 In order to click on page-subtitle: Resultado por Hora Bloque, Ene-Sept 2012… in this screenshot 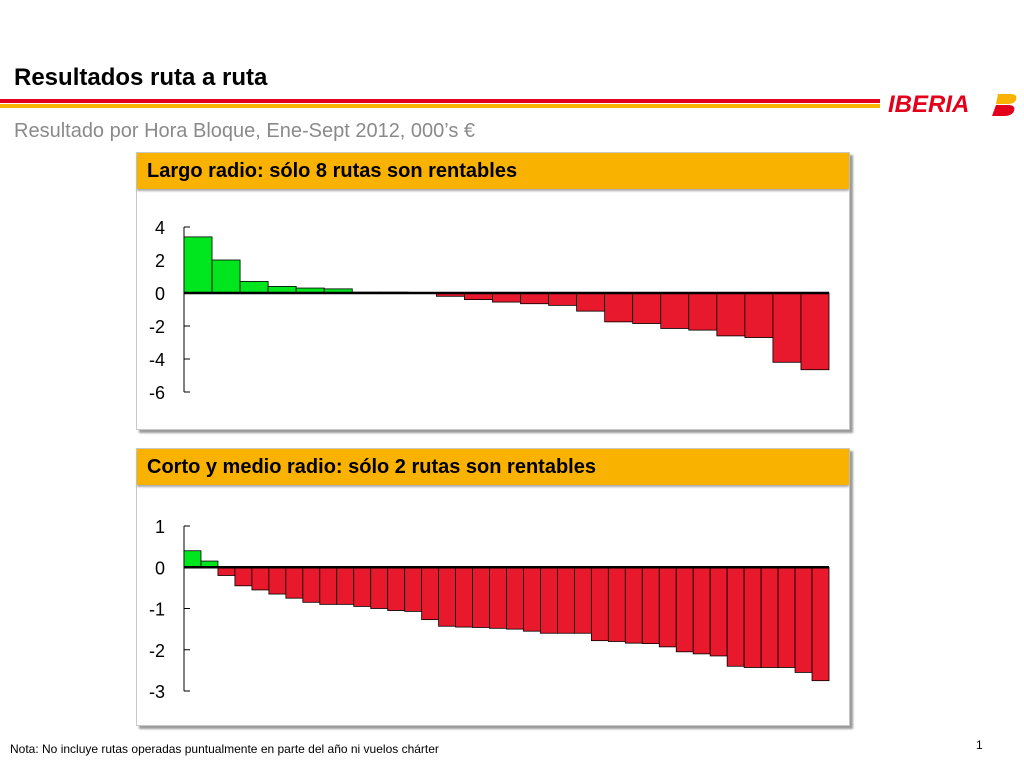, I will do `click(245, 131)`.